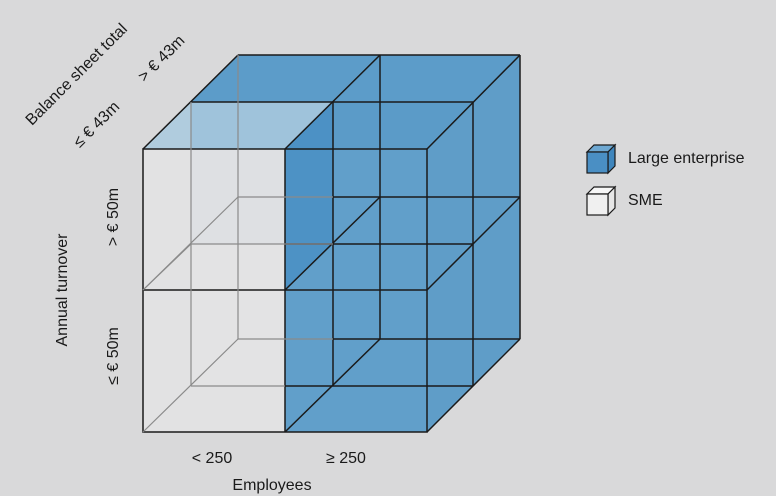 This screenshot has height=496, width=776. Describe the element at coordinates (346, 458) in the screenshot. I see `employees-value-ge250: ≥ 250` at that location.